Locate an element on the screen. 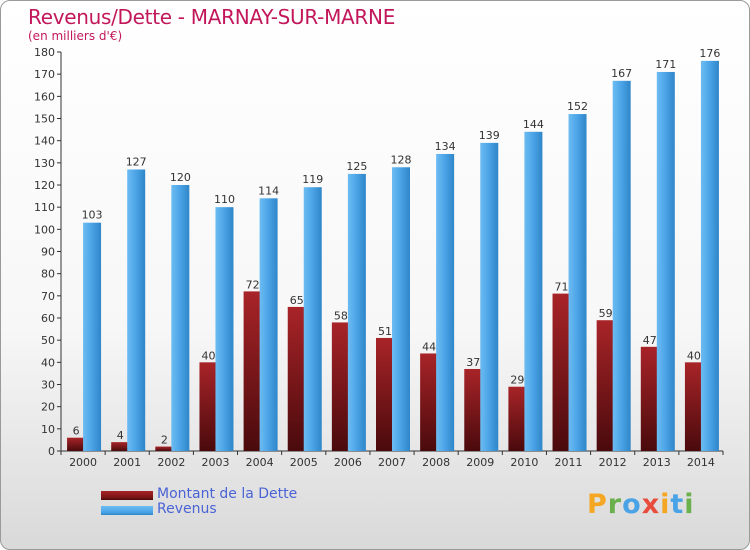 This screenshot has width=750, height=550. data-label-debt: 37 is located at coordinates (473, 362).